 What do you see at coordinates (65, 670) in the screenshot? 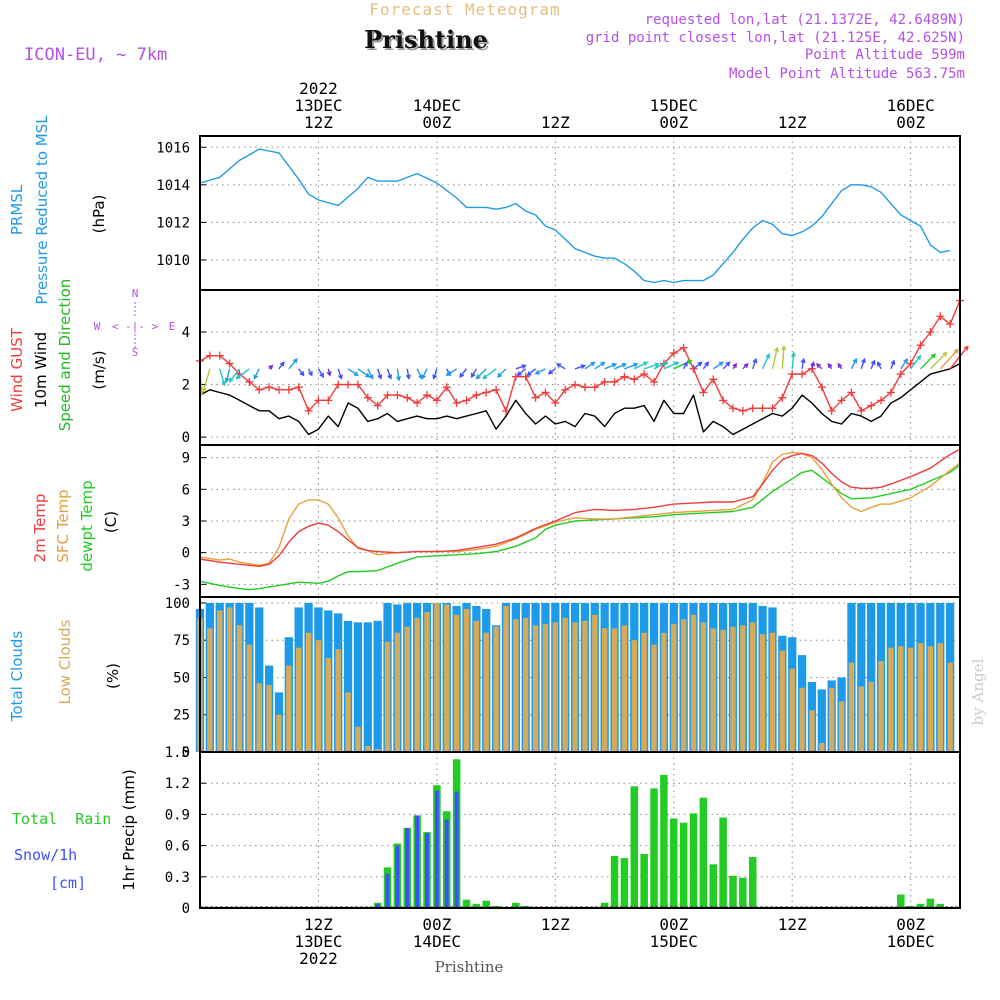
I see `cloud-labels: Total Clouds Low Clouds (%)` at bounding box center [65, 670].